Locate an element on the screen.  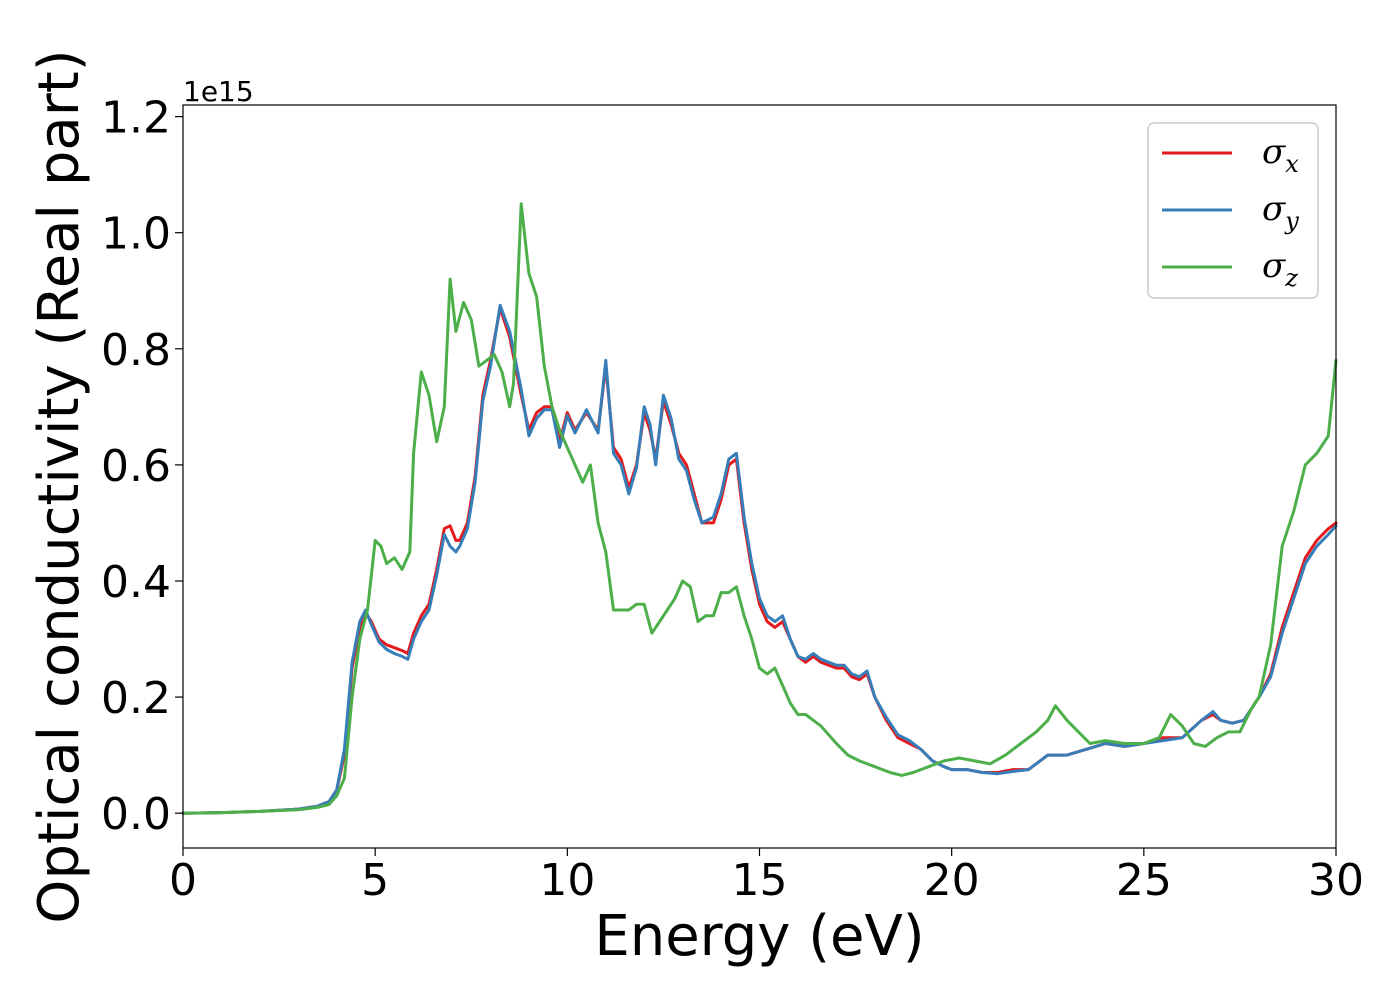
x-tick-label: 15 is located at coordinates (760, 880).